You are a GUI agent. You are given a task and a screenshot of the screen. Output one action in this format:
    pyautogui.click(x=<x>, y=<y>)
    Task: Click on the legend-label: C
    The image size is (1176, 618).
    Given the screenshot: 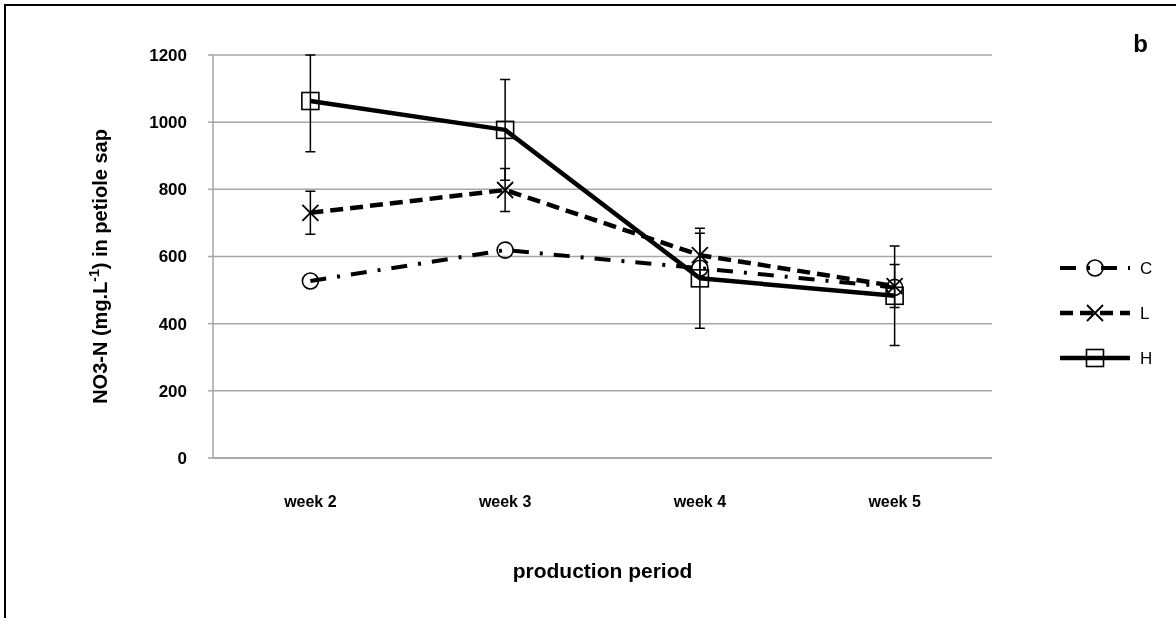 What is the action you would take?
    pyautogui.click(x=1146, y=268)
    